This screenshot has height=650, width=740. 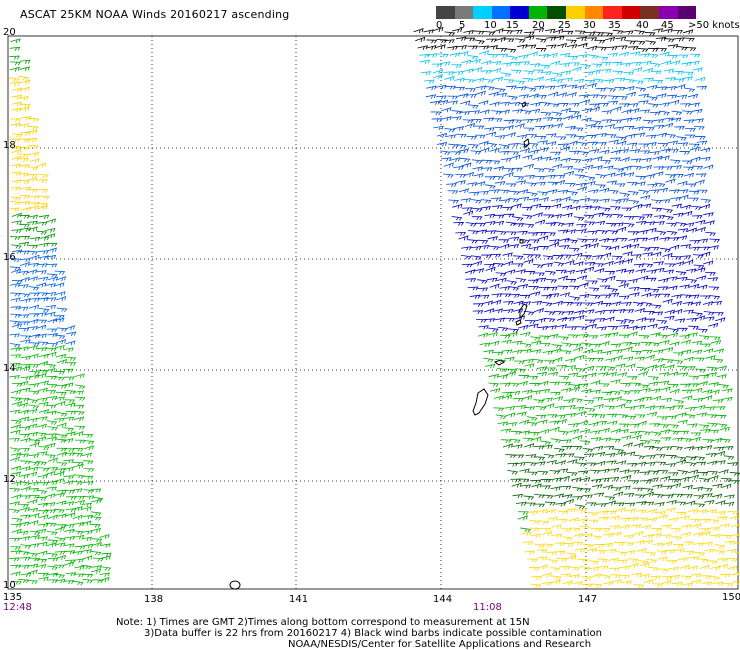 I want to click on map-title: ASCAT 25KM NOAA Winds 20160217 ascending, so click(x=155, y=14).